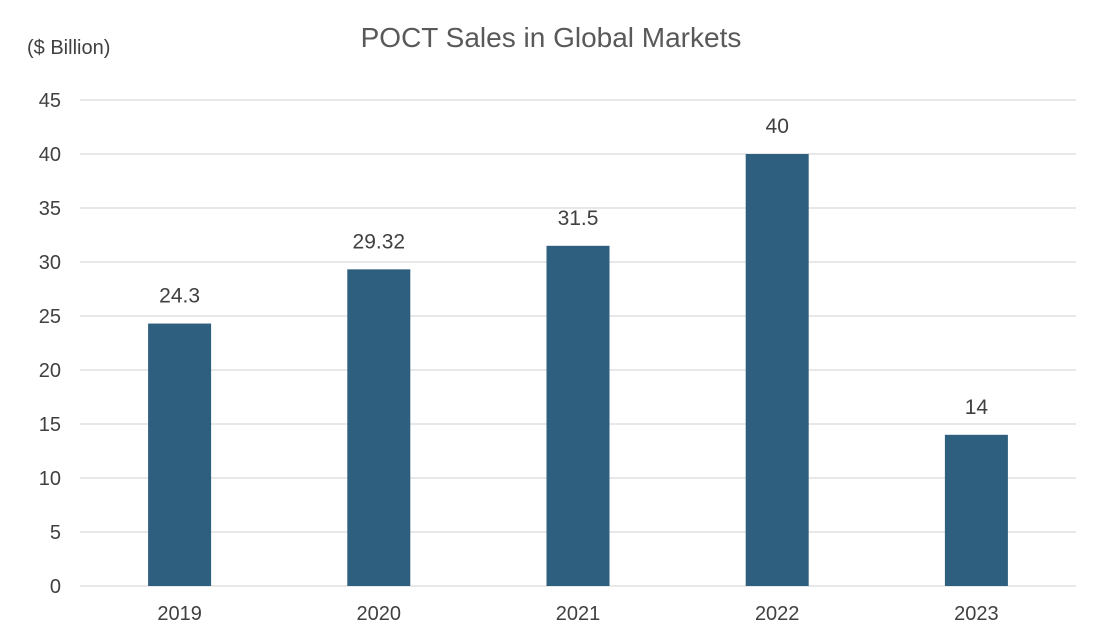 This screenshot has height=636, width=1100. I want to click on bar-2019, so click(180, 454).